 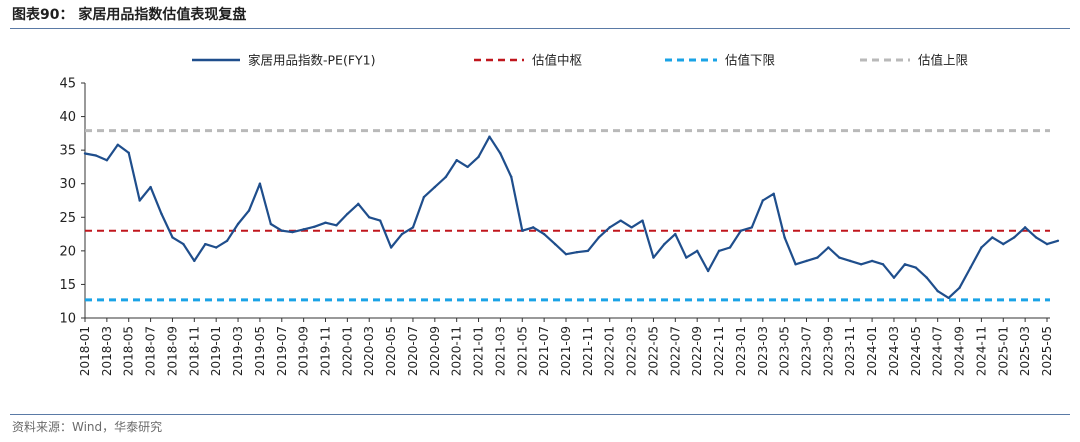 I want to click on x-tick-label: 2023-01, so click(x=741, y=351).